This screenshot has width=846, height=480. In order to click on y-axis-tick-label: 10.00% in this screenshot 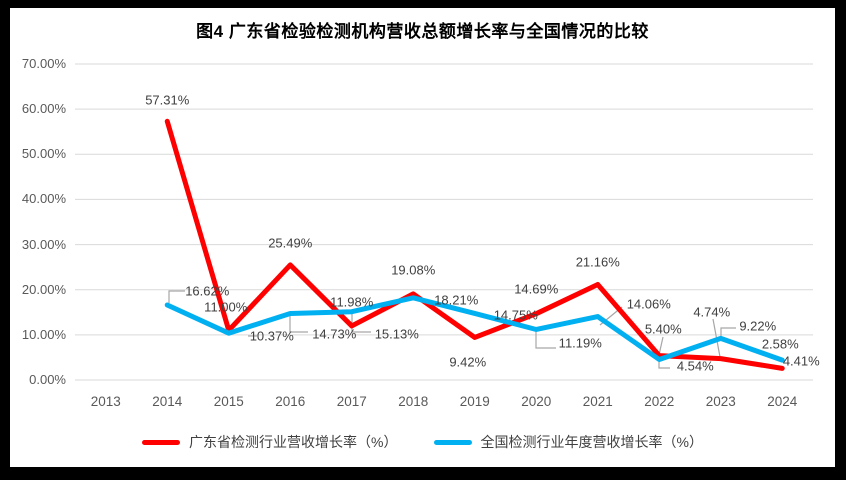, I will do `click(43, 334)`.